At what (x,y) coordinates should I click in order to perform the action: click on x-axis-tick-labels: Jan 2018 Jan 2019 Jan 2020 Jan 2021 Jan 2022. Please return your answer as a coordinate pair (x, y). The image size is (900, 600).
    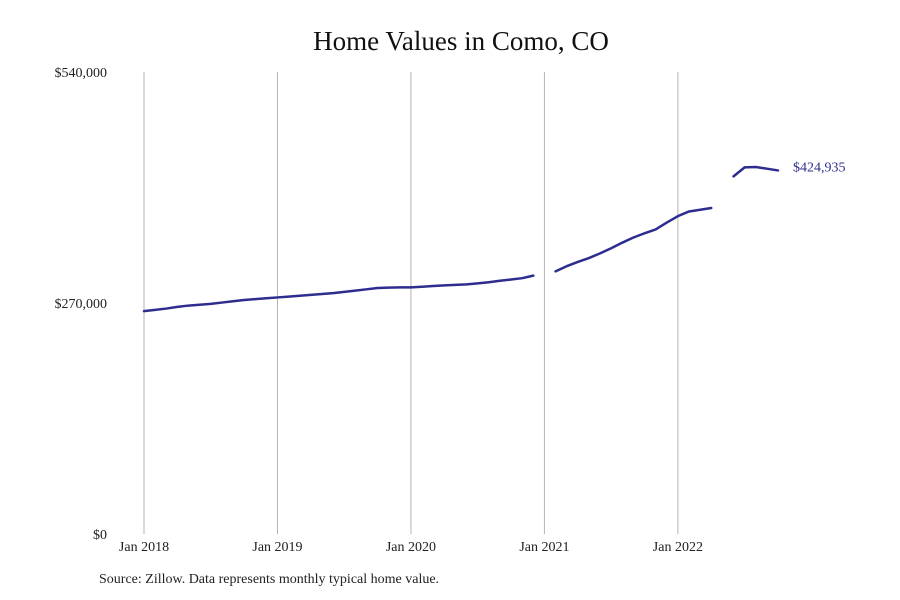
    Looking at the image, I should click on (411, 547).